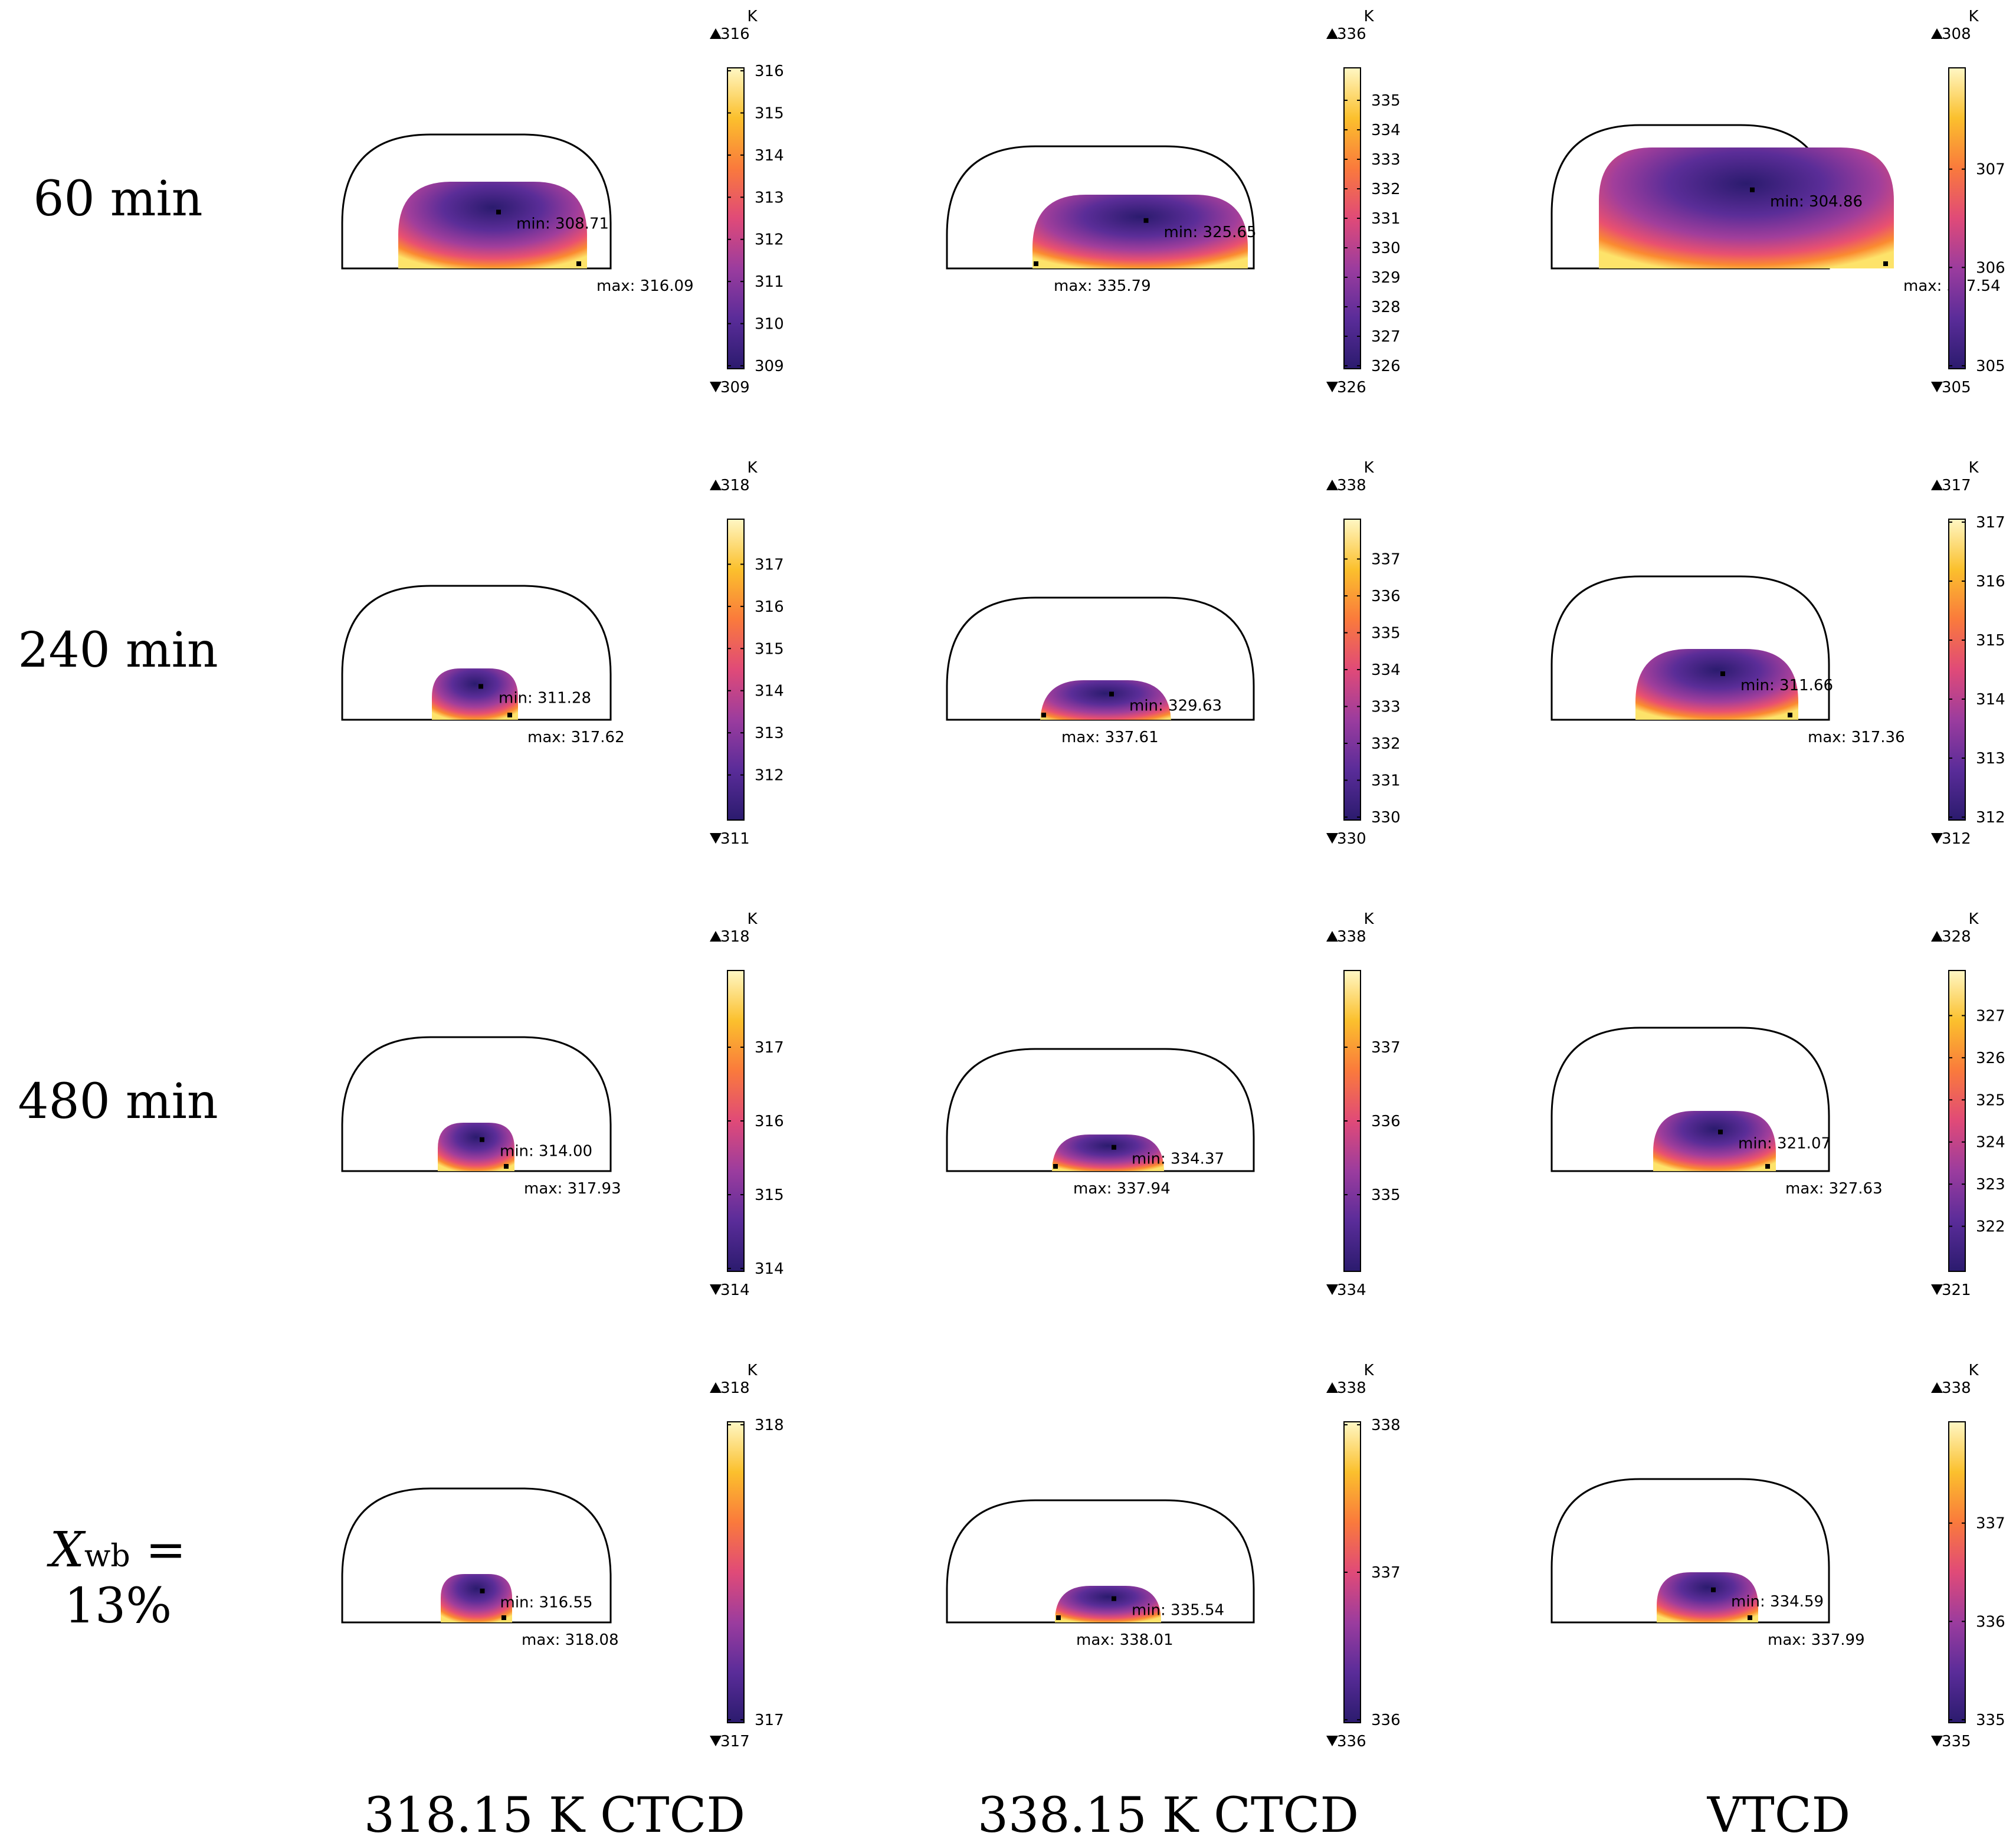 The height and width of the screenshot is (1846, 2016). I want to click on colorbar-tick-label: 309, so click(770, 367).